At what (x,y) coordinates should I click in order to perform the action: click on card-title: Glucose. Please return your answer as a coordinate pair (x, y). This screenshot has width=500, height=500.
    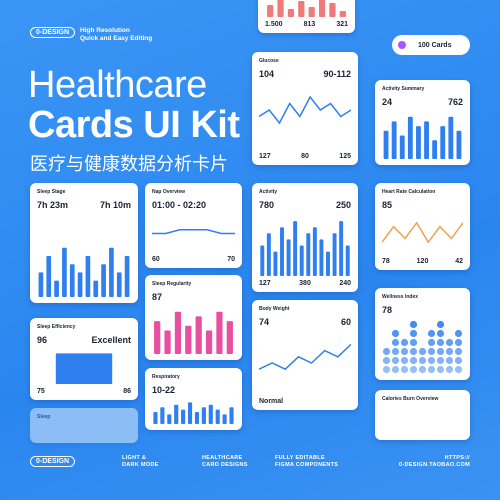
    Looking at the image, I should click on (269, 61).